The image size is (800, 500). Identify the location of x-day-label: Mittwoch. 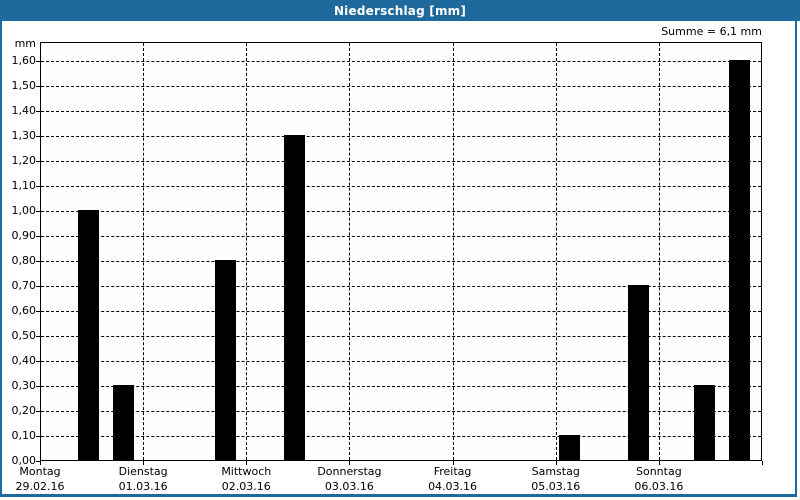
(246, 471).